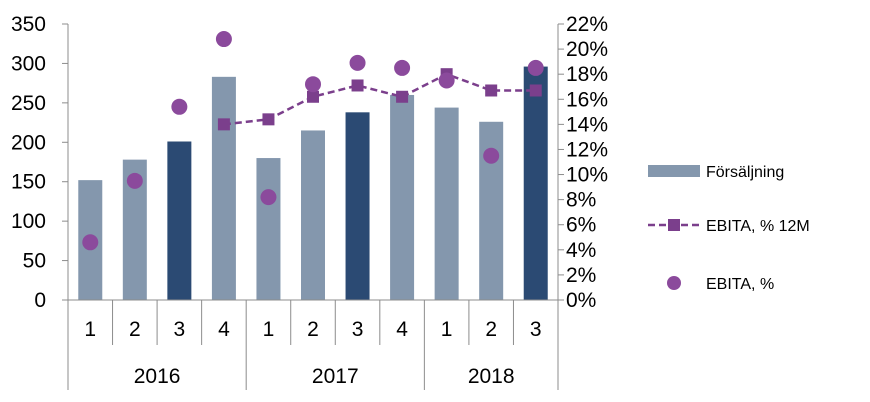 Image resolution: width=870 pixels, height=402 pixels. I want to click on legend-label-ebita-12m: EBITA, % 12M, so click(758, 226).